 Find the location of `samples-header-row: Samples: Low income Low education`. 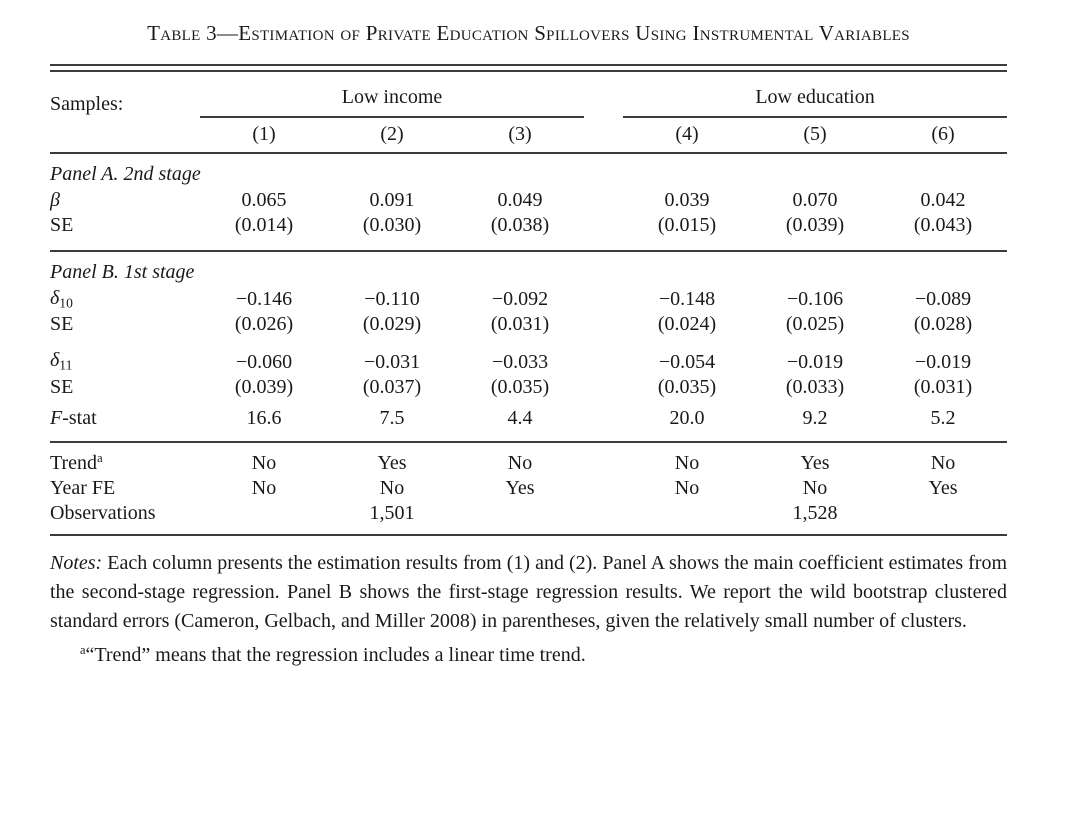

samples-header-row: Samples: Low income Low education is located at coordinates (529, 97).